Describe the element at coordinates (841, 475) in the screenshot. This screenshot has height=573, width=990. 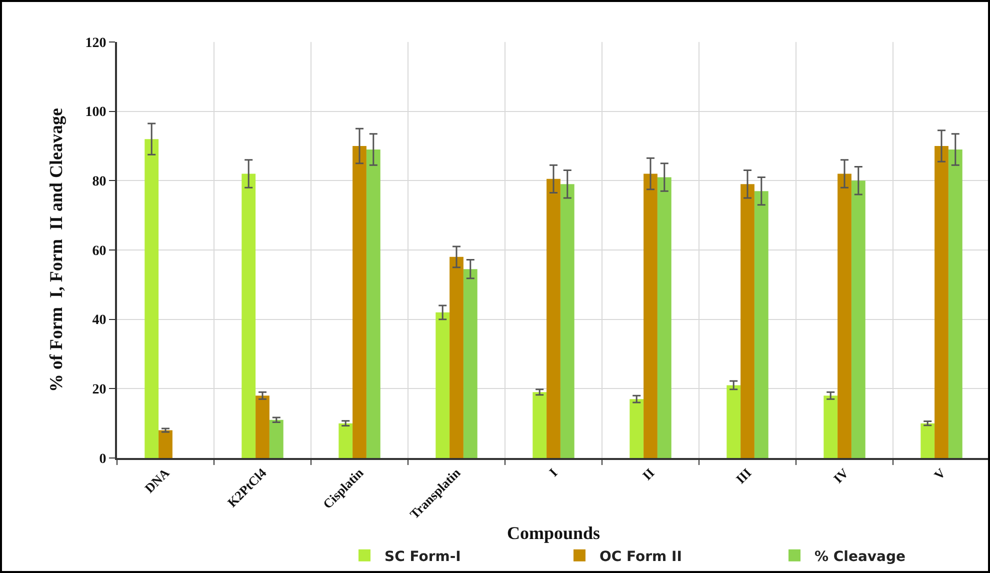
I see `x-tick-label: IV` at that location.